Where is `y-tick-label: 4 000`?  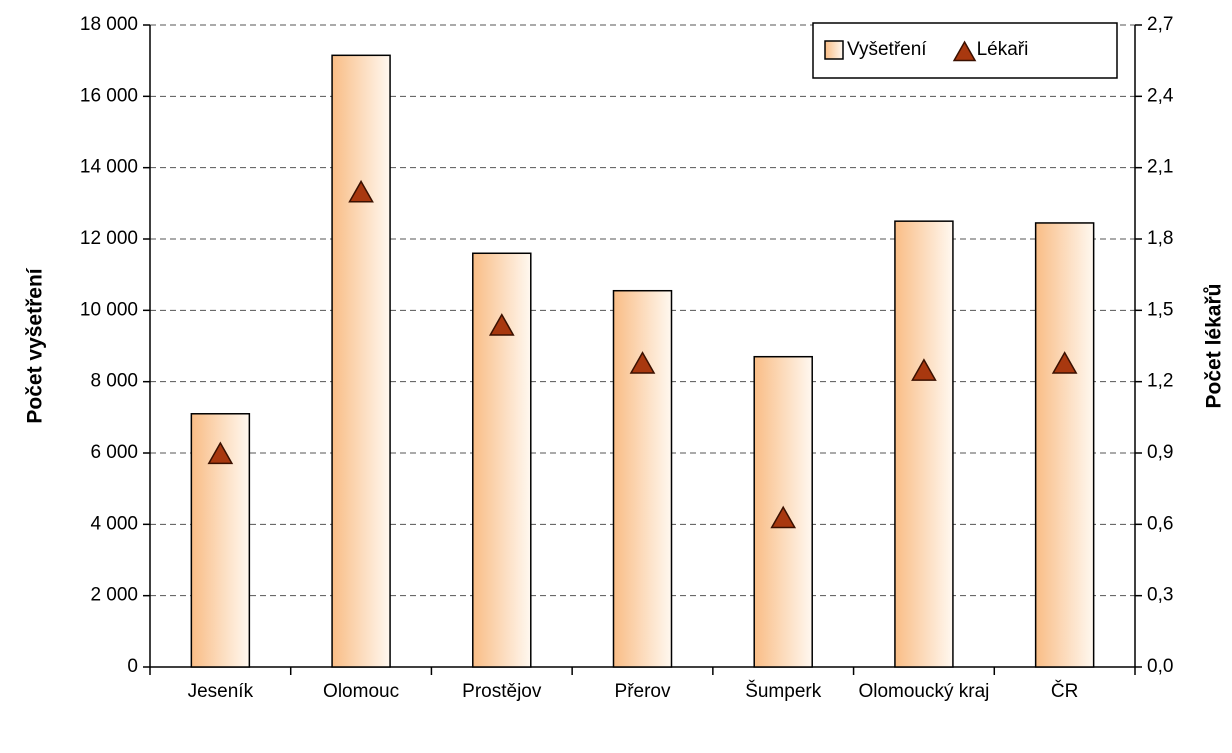 y-tick-label: 4 000 is located at coordinates (114, 523).